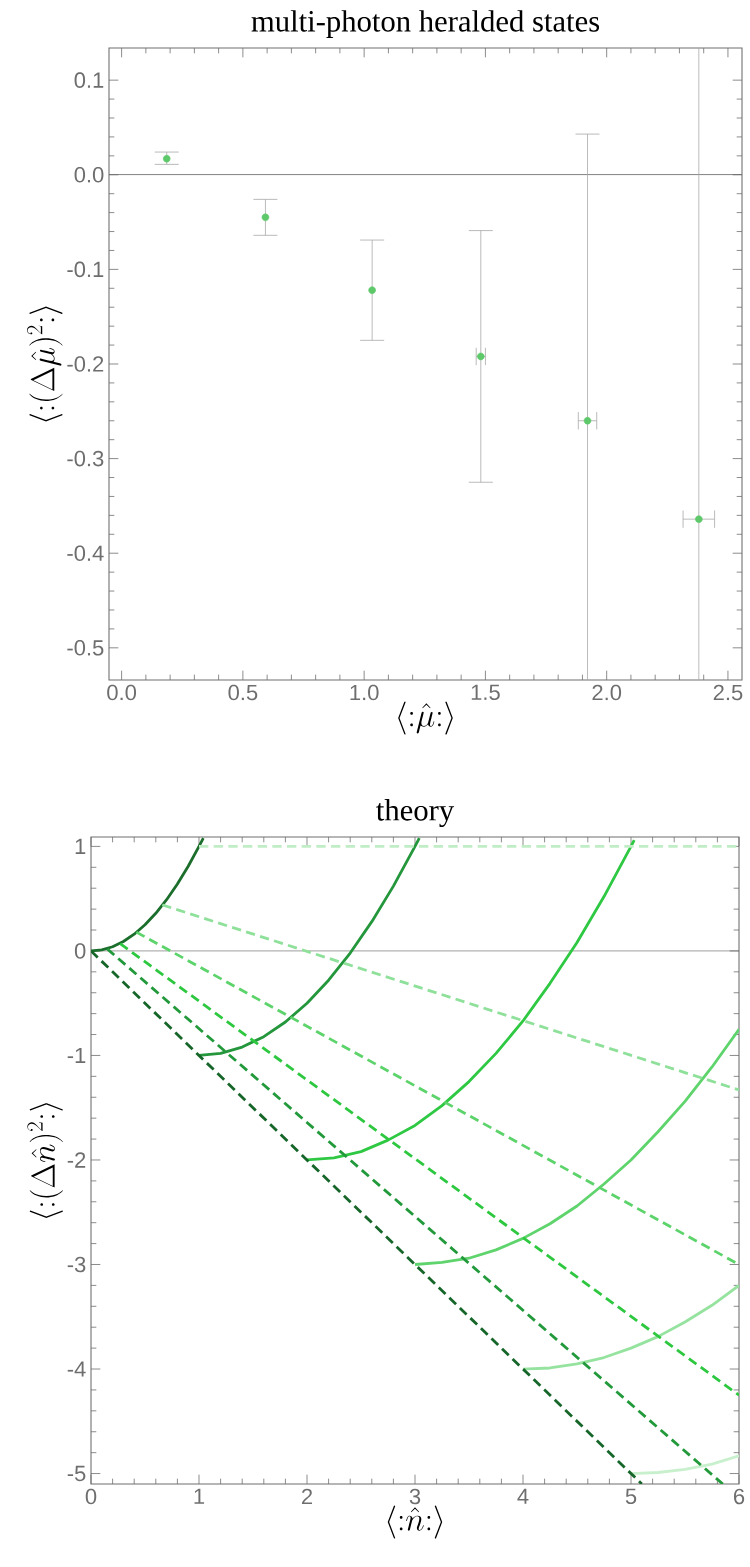  Describe the element at coordinates (631, 1496) in the screenshot. I see `x-tick-label: 5` at that location.